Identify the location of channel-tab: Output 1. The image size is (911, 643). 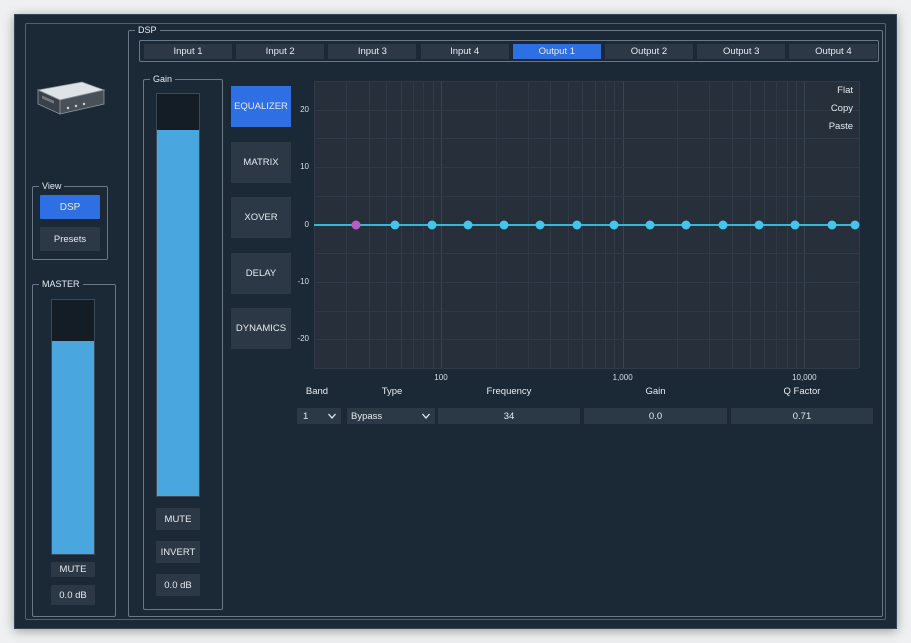
(556, 51).